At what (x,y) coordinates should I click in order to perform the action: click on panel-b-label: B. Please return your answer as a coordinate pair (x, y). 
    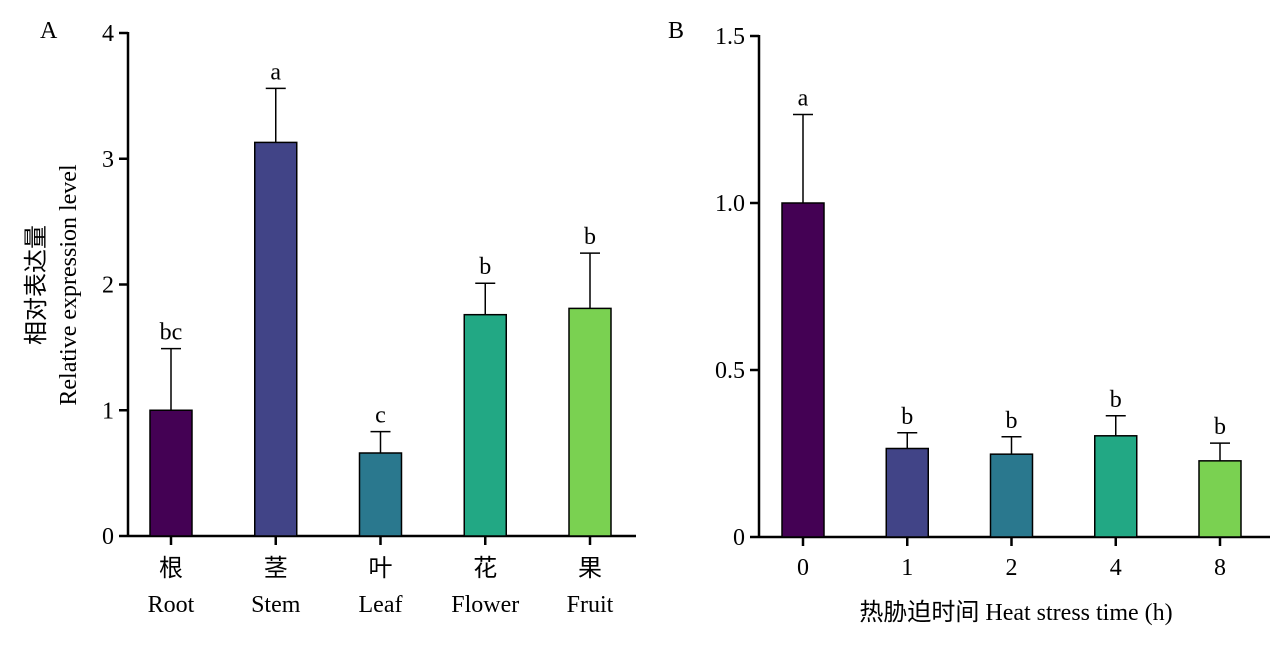
    Looking at the image, I should click on (676, 31).